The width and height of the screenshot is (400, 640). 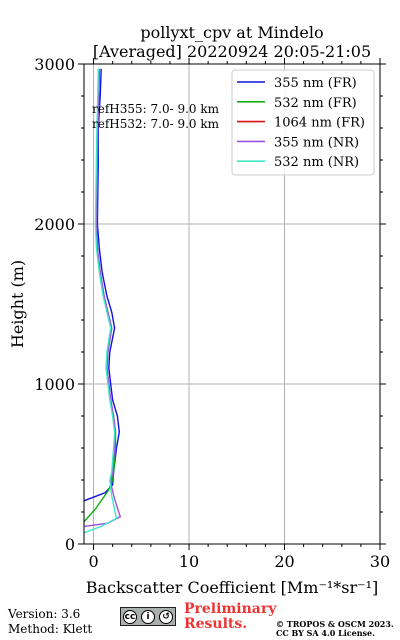 I want to click on version-text: Version: 3.6, so click(x=44, y=614).